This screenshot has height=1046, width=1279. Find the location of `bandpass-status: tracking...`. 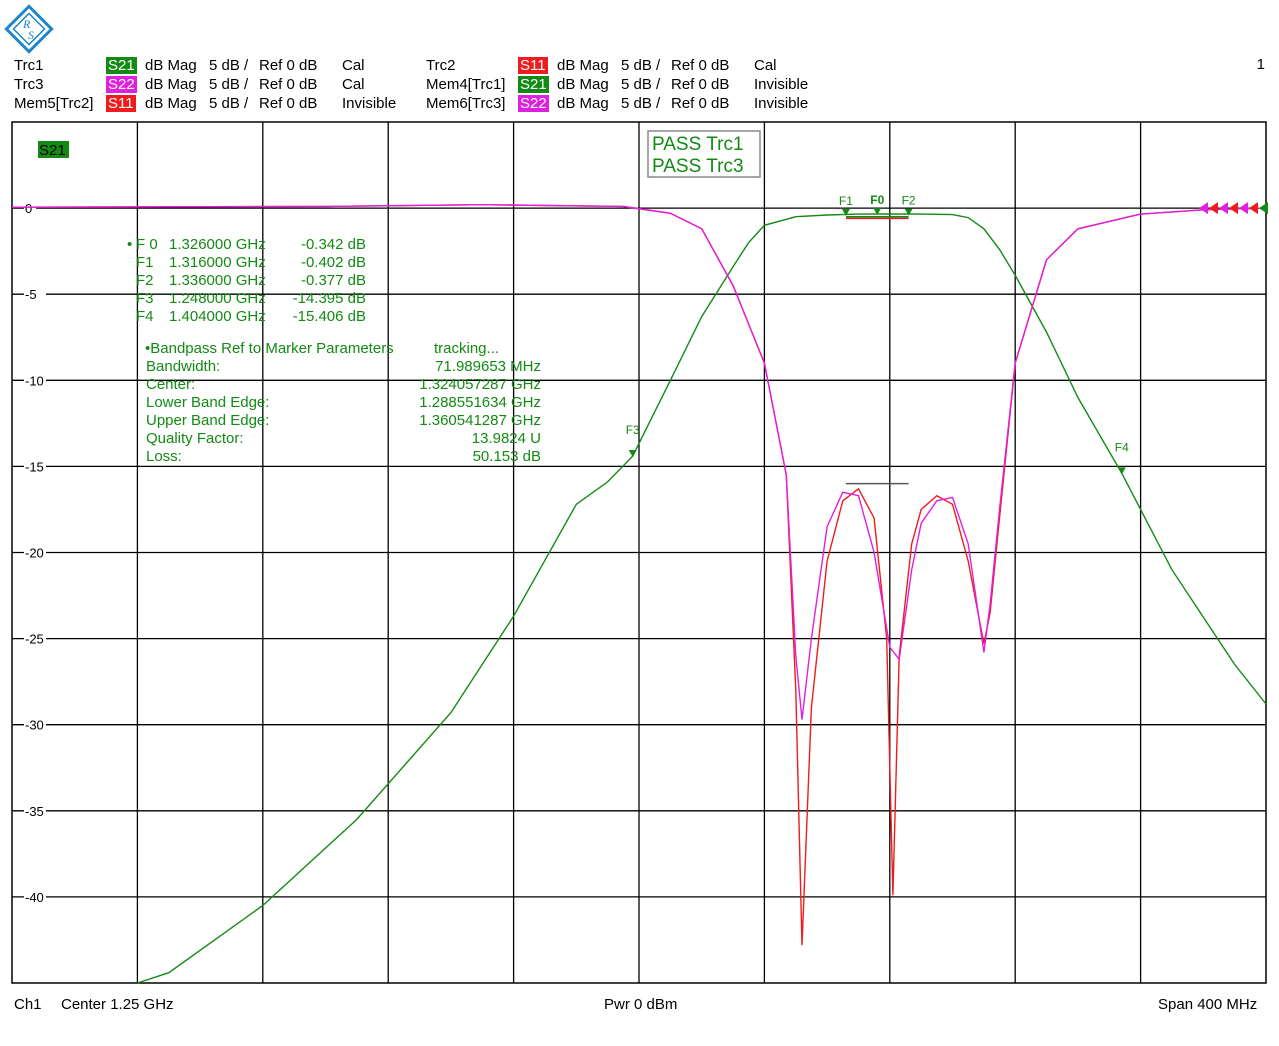

bandpass-status: tracking... is located at coordinates (466, 348).